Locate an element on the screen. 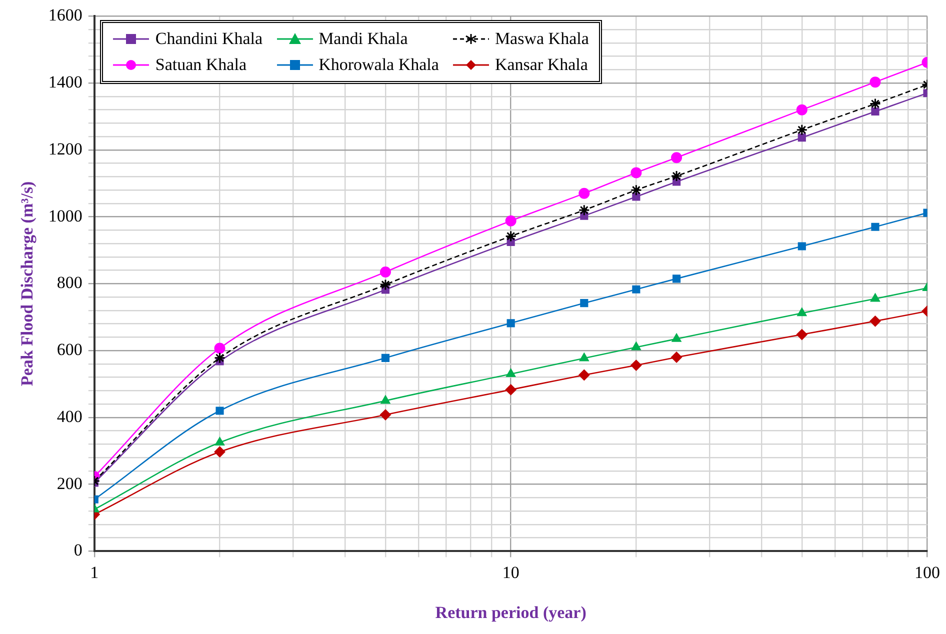 The image size is (946, 634). legend-label: Mandi Khala is located at coordinates (363, 39).